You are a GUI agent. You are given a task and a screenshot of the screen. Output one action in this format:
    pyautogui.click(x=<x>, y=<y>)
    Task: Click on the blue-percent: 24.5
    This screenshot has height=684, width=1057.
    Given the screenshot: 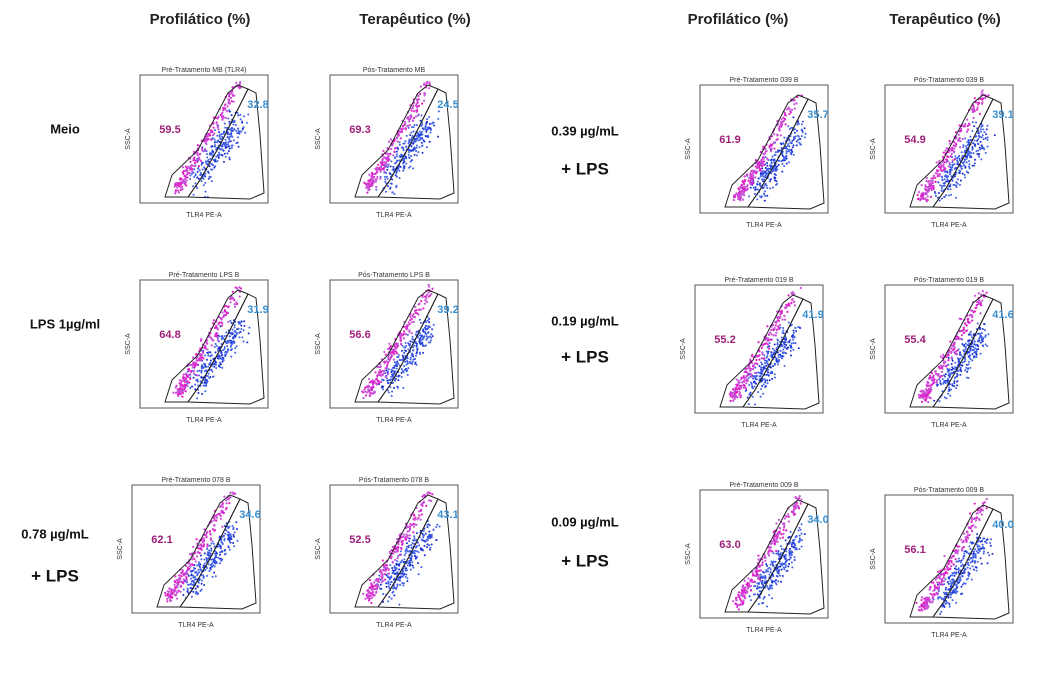 What is the action you would take?
    pyautogui.click(x=447, y=105)
    